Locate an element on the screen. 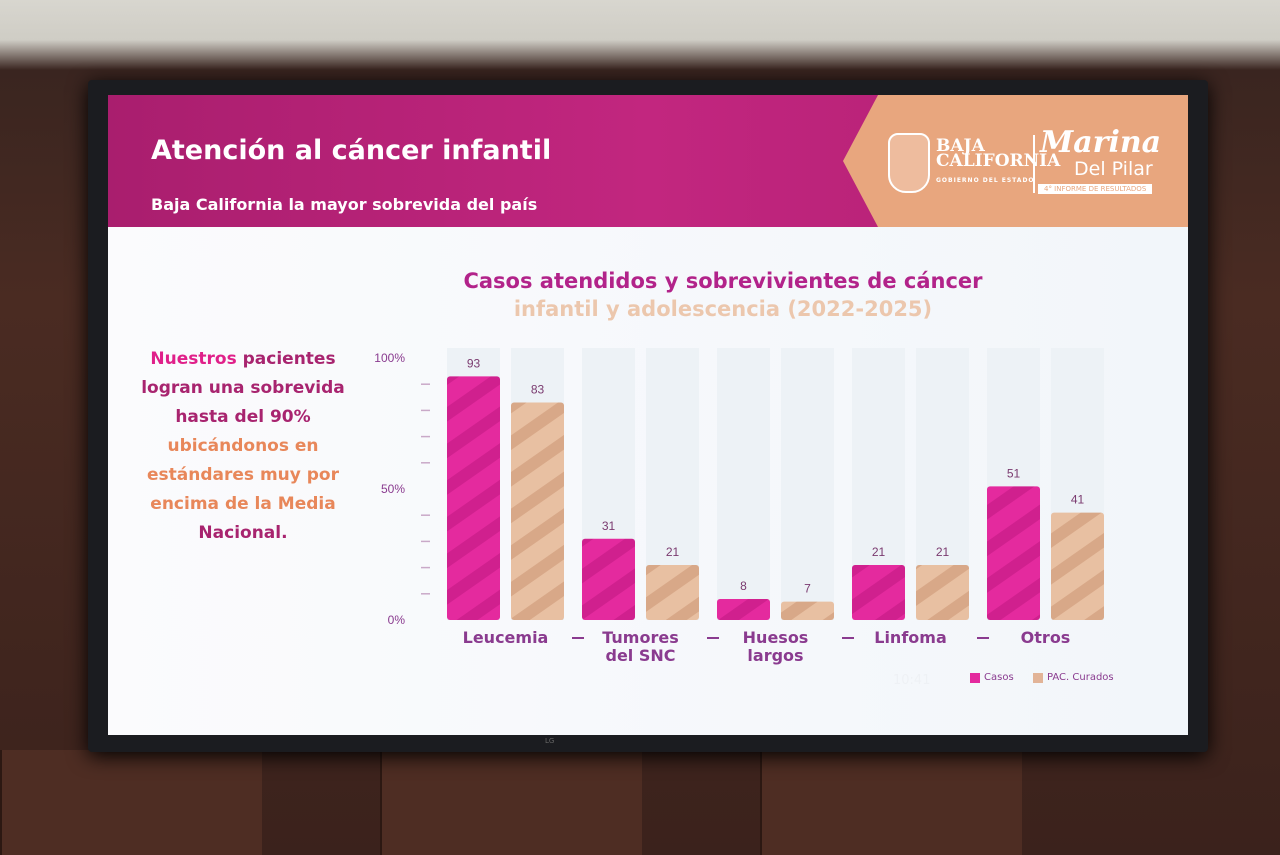 This screenshot has width=1280, height=855. category-label: Huesos is located at coordinates (776, 637).